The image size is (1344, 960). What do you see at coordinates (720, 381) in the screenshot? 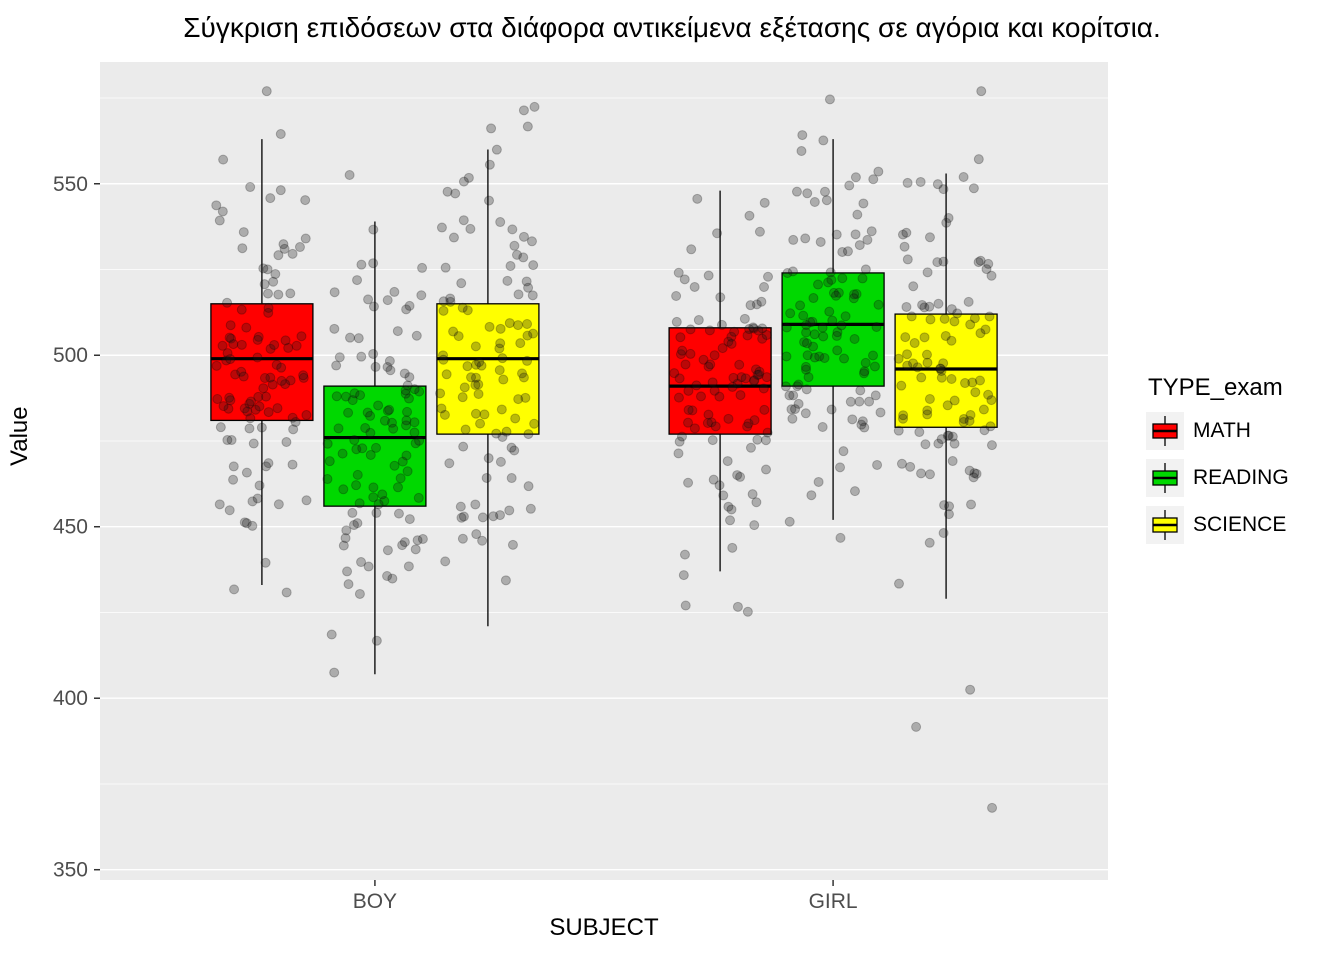
I see `box-math-girl` at bounding box center [720, 381].